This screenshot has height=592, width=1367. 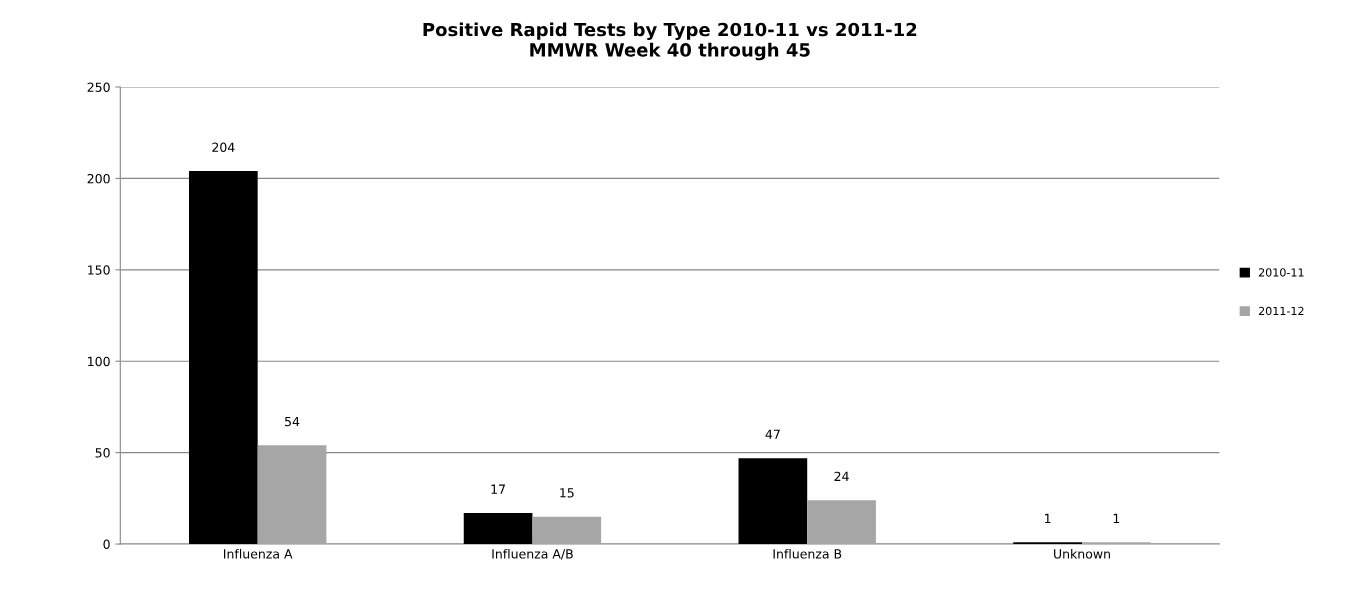 What do you see at coordinates (1281, 311) in the screenshot?
I see `legend-label: 2011-12` at bounding box center [1281, 311].